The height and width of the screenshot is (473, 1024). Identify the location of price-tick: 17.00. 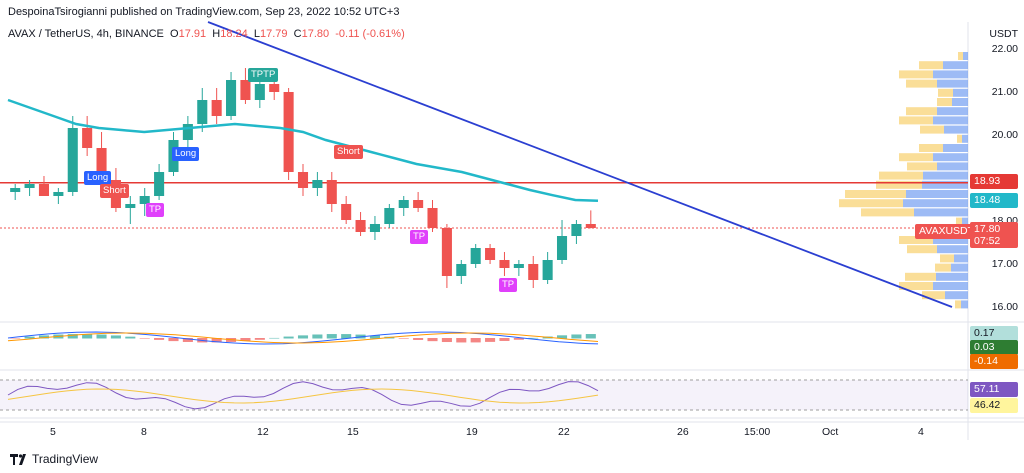
(1004, 264).